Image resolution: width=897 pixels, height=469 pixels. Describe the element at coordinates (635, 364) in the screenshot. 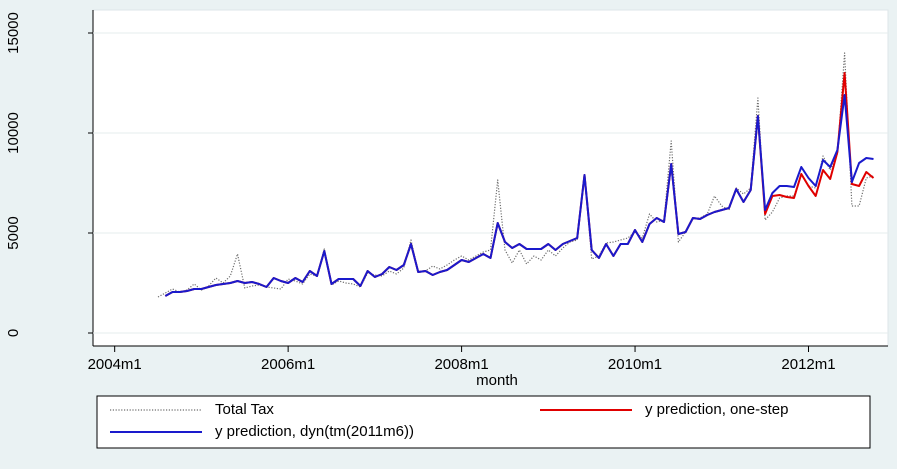

I see `x-tick-label: 2010m1` at that location.